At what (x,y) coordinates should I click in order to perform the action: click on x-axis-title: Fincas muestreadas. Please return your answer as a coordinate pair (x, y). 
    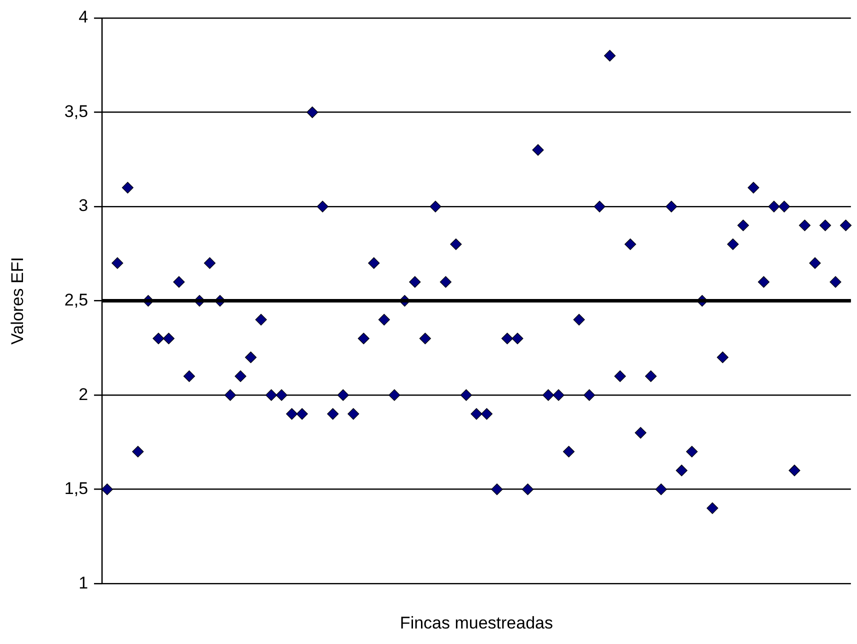
    Looking at the image, I should click on (477, 622).